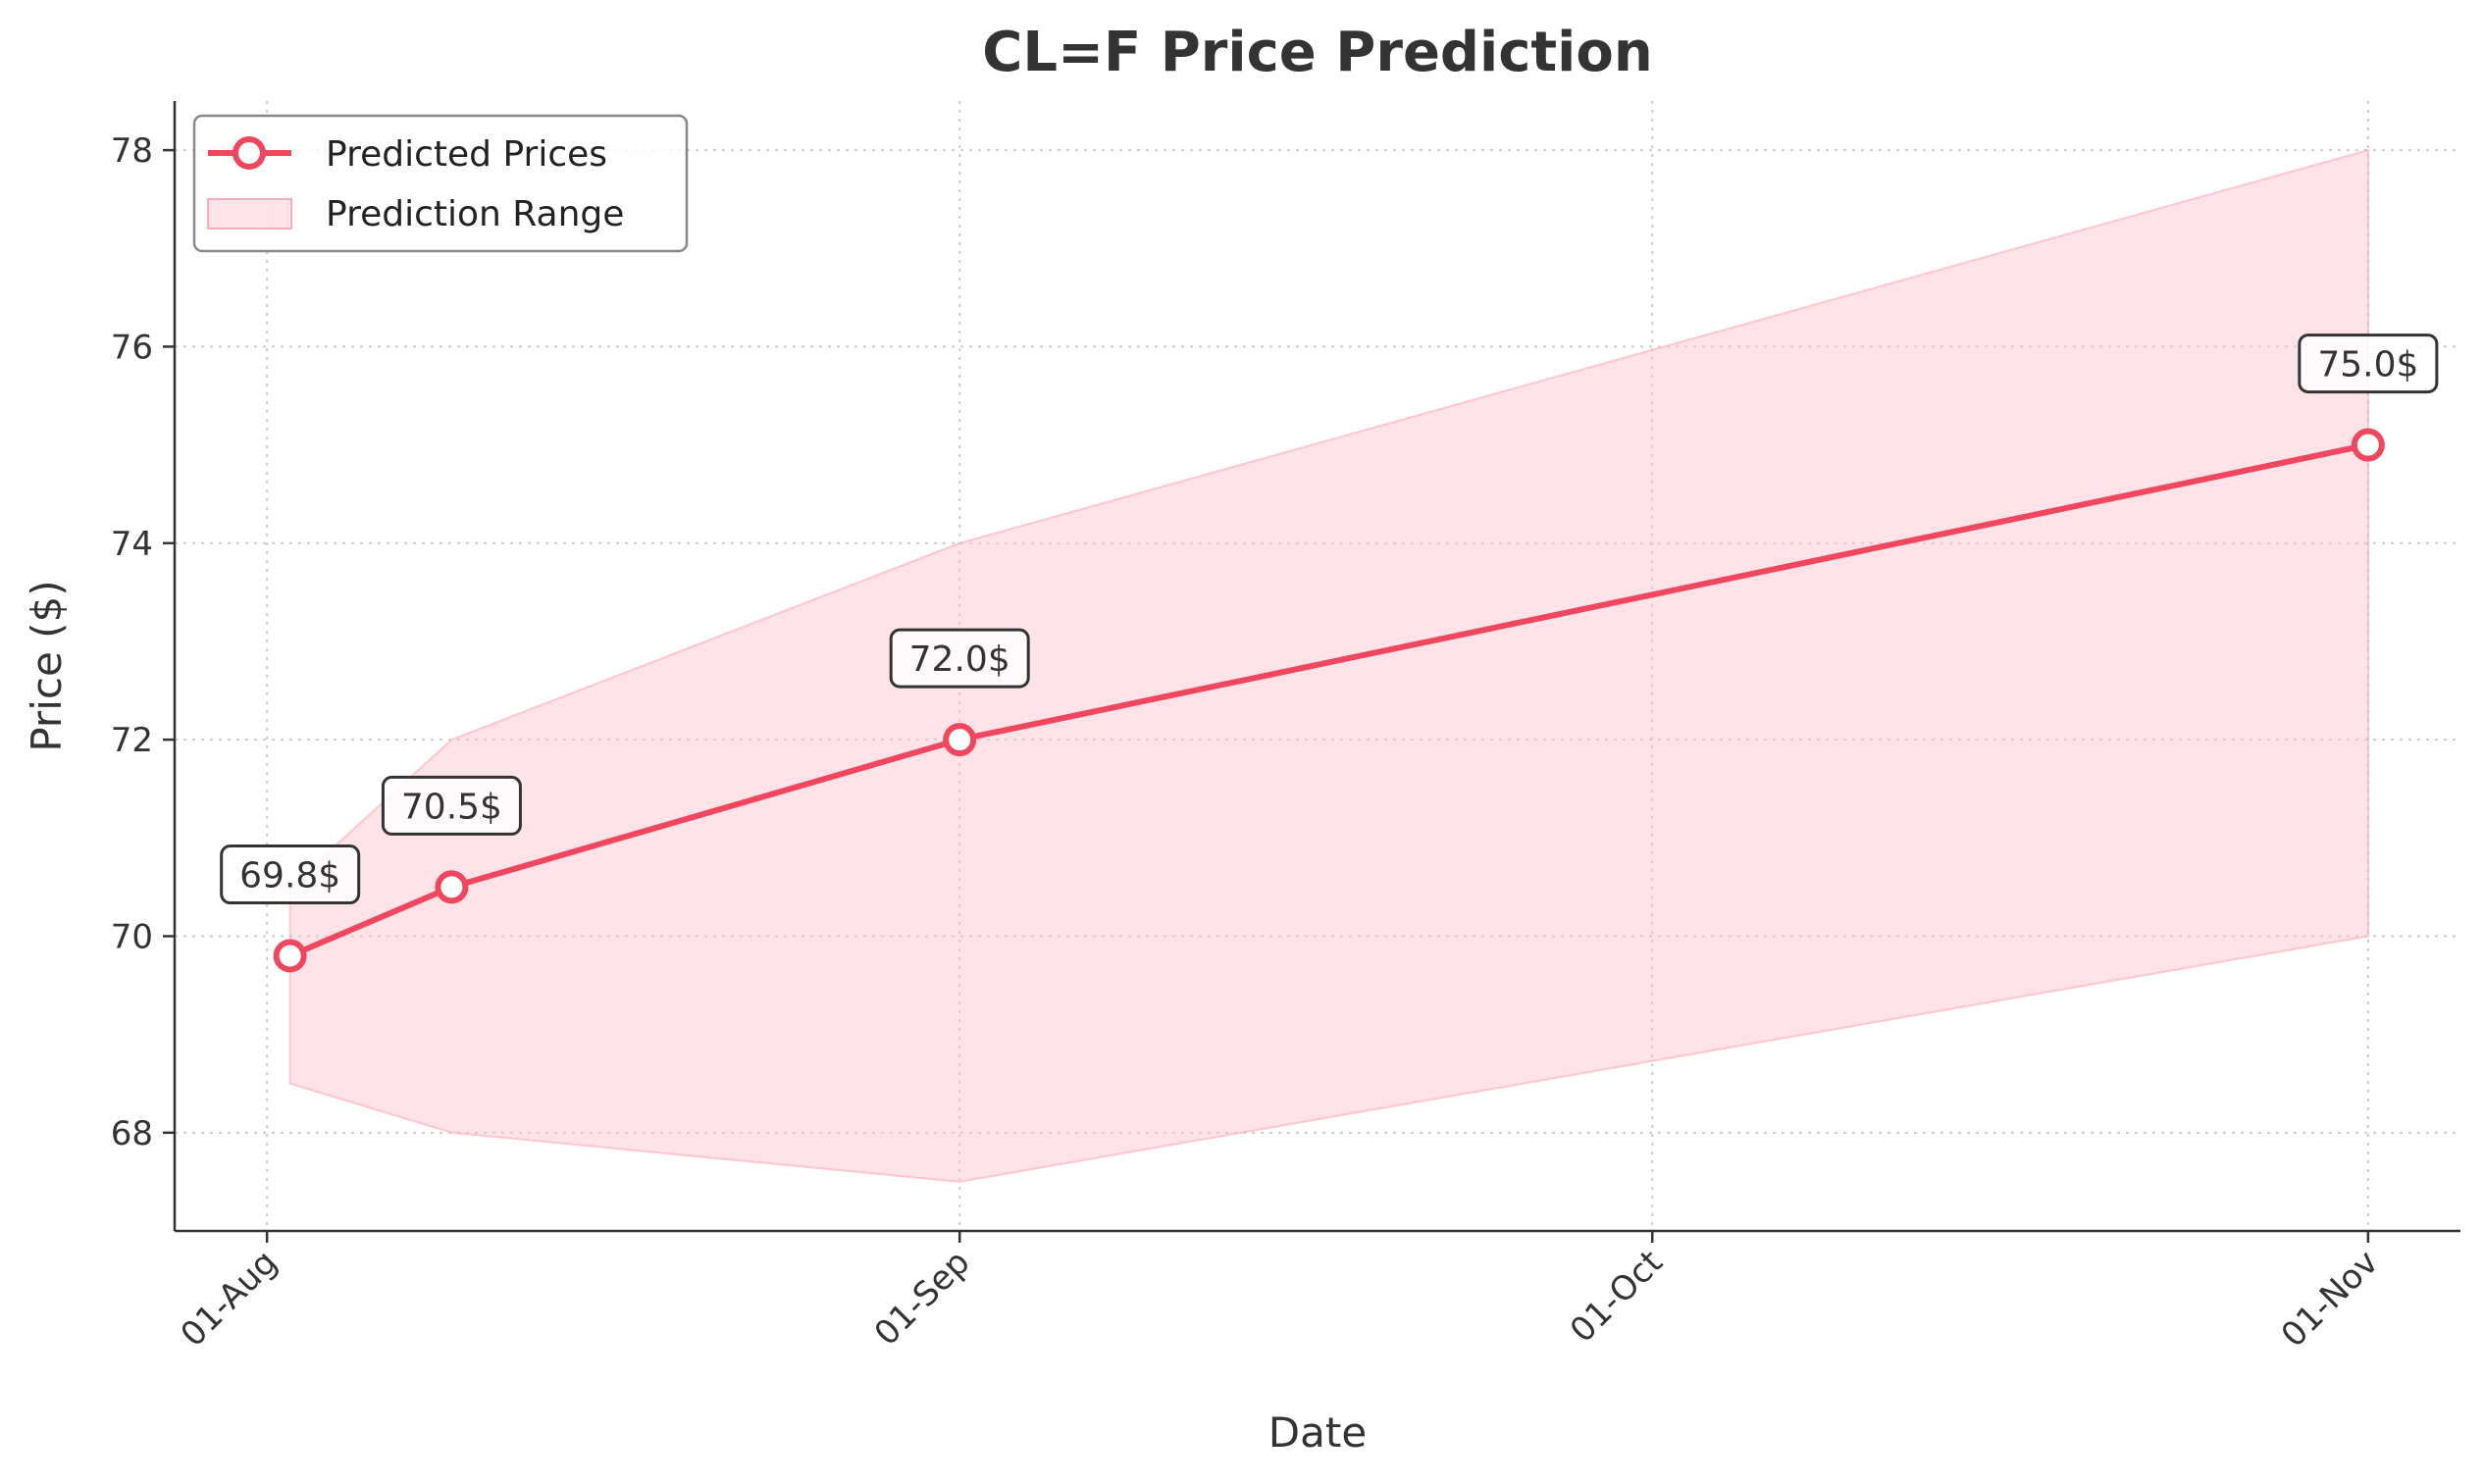  Describe the element at coordinates (143, 642) in the screenshot. I see `y-axis-ticks: 68 70 72 74 76 78` at that location.